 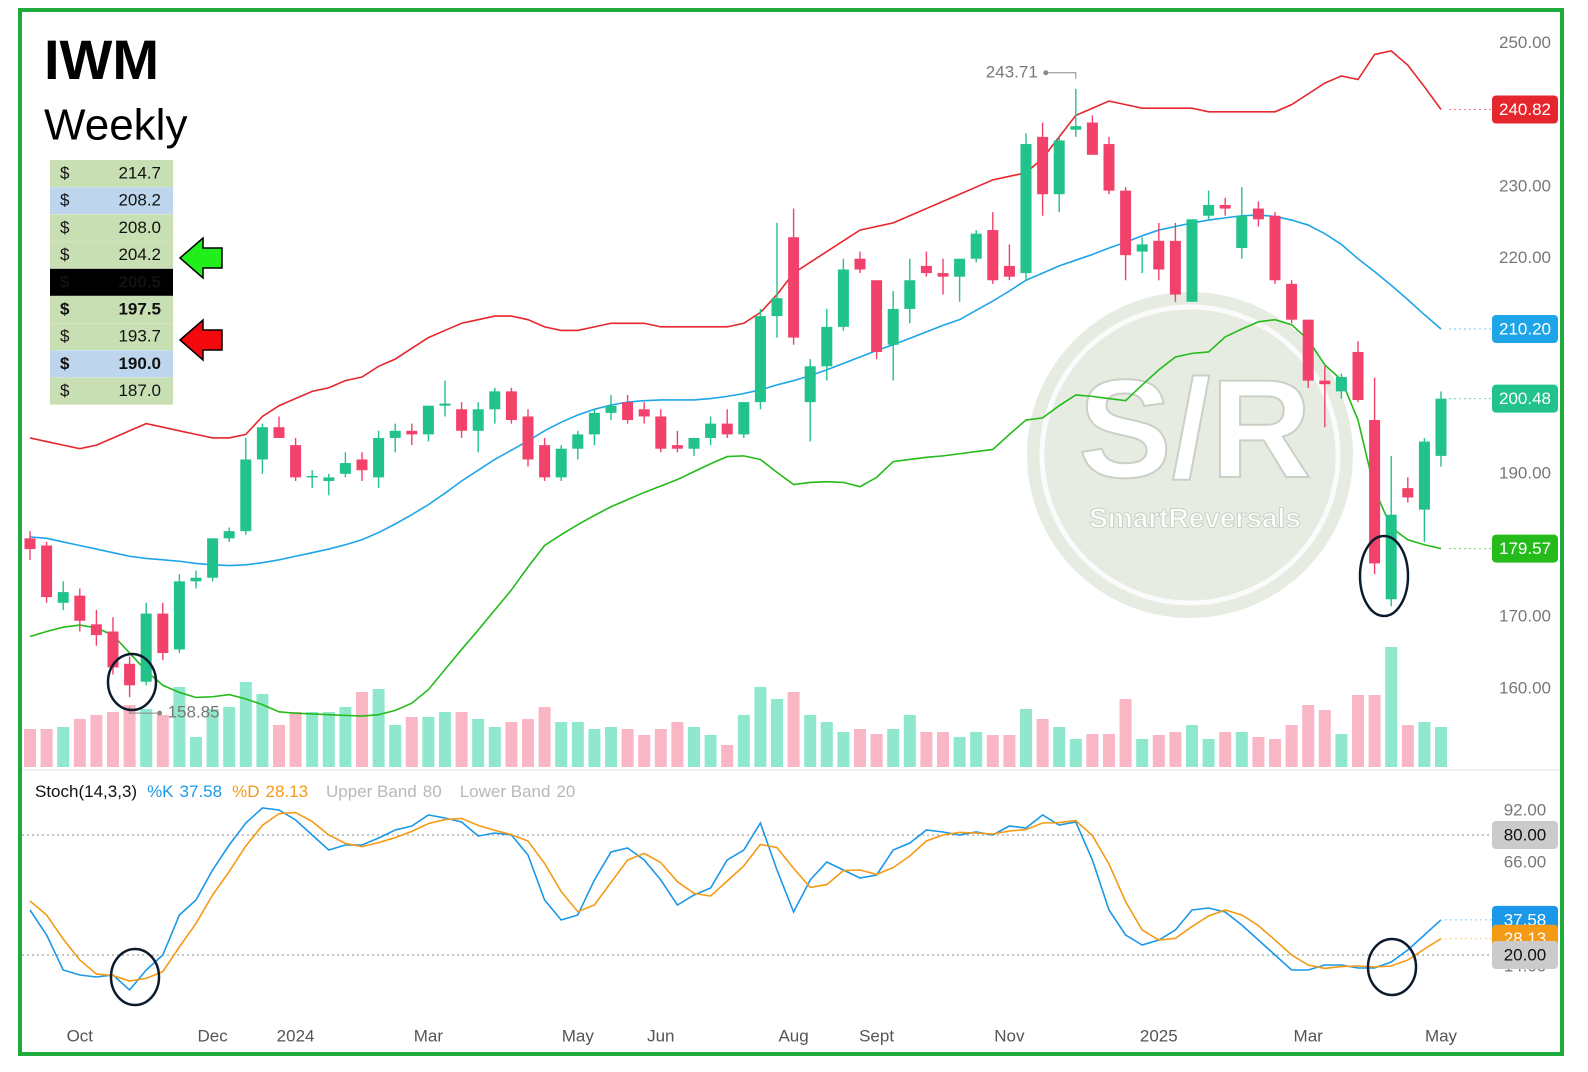 What do you see at coordinates (1159, 1035) in the screenshot?
I see `x-tick-label: 2025` at bounding box center [1159, 1035].